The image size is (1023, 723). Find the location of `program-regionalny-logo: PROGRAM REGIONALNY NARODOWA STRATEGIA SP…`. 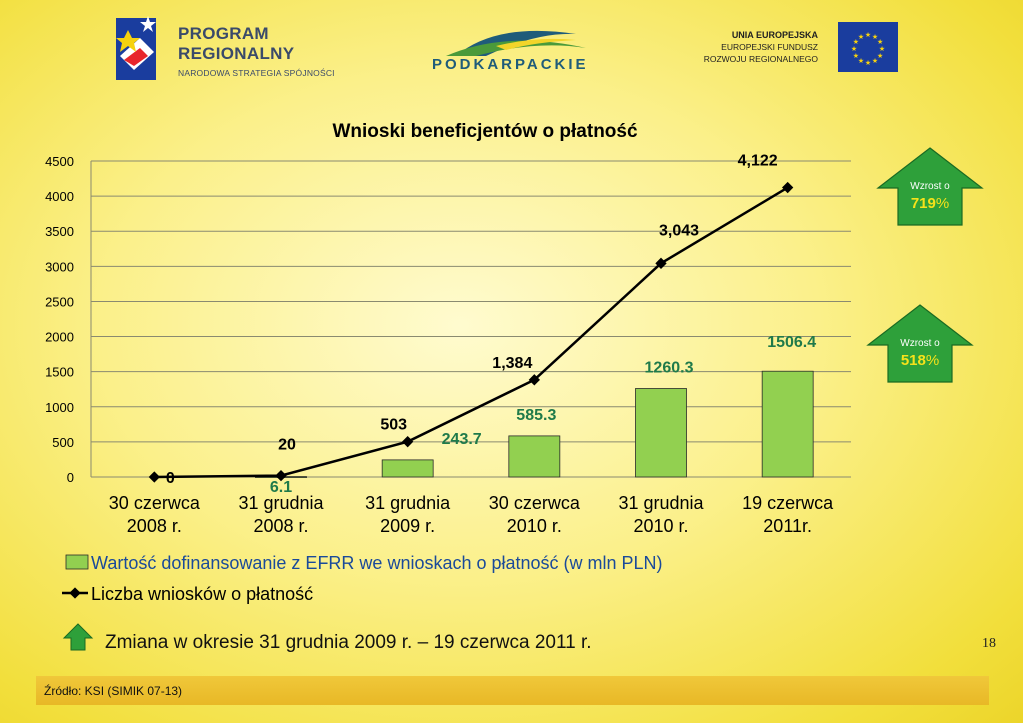

program-regionalny-logo: PROGRAM REGIONALNY NARODOWA STRATEGIA SP… is located at coordinates (234, 48).